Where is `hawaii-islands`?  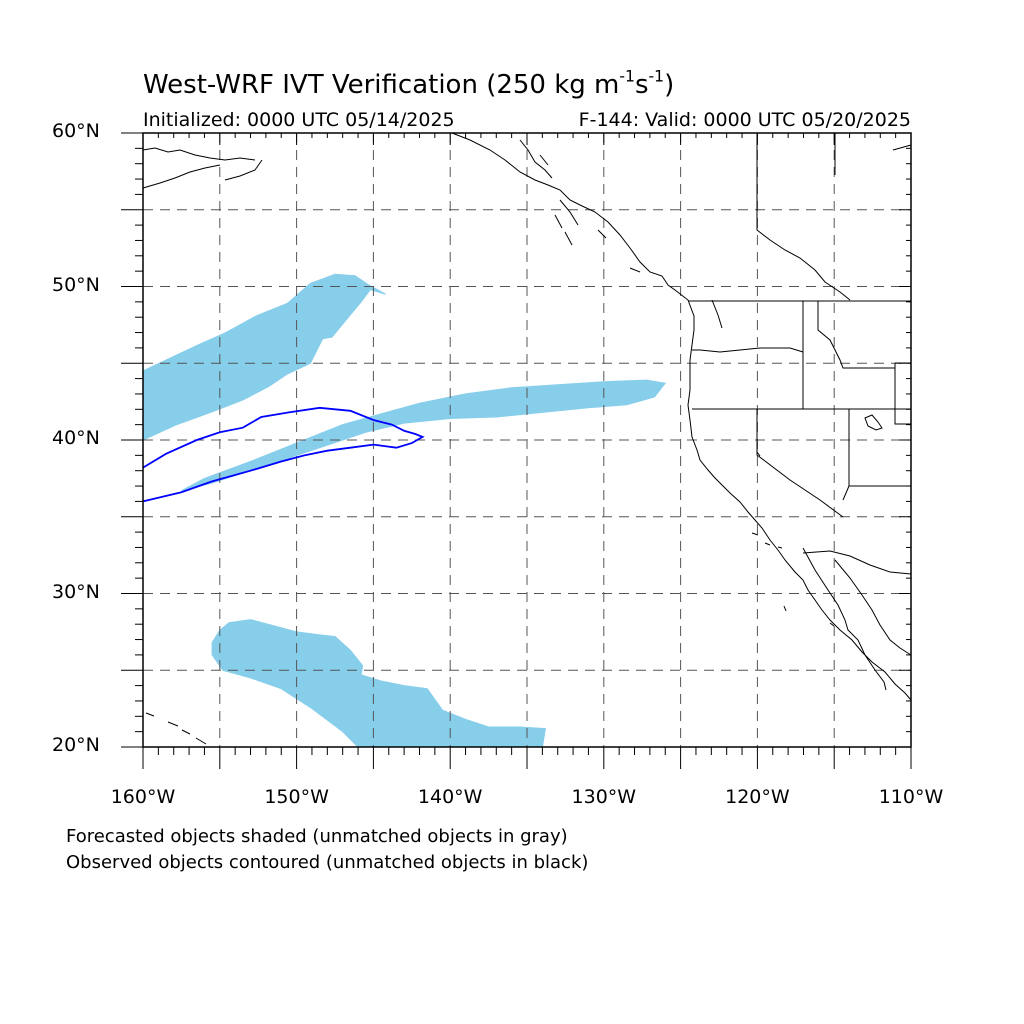 hawaii-islands is located at coordinates (176, 728).